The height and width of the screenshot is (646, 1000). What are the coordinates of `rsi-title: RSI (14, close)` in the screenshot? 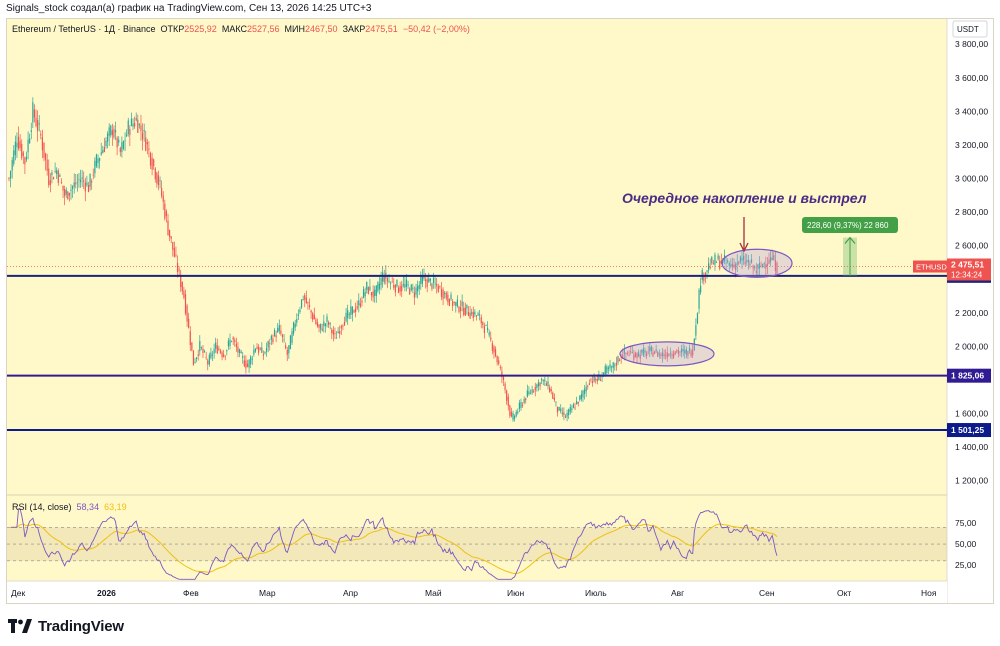 It's located at (42, 507).